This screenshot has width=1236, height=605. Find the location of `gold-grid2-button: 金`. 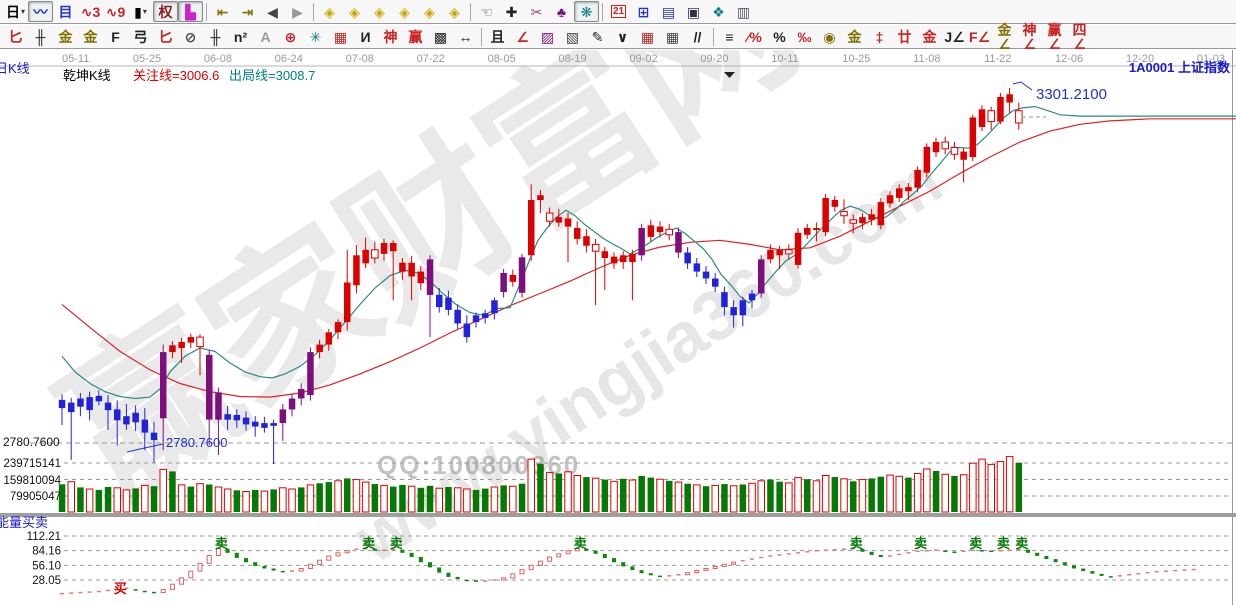

gold-grid2-button: 金 is located at coordinates (90, 36).